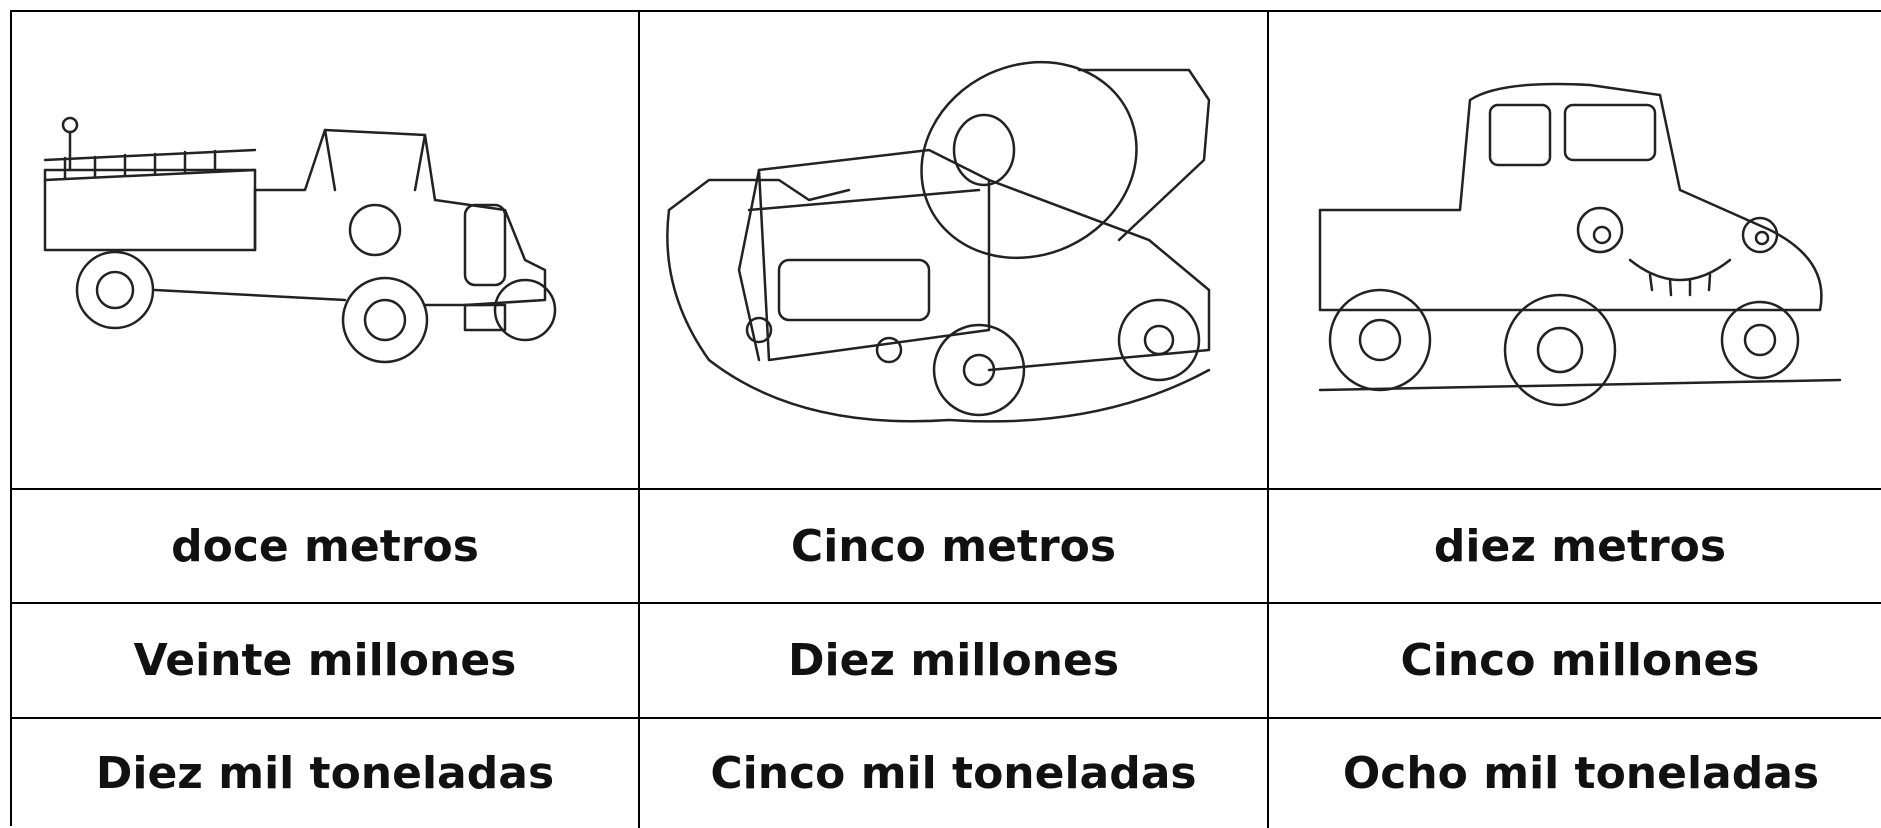 This screenshot has width=1881, height=828. What do you see at coordinates (1580, 660) in the screenshot?
I see `cell-text: Cinco millones` at bounding box center [1580, 660].